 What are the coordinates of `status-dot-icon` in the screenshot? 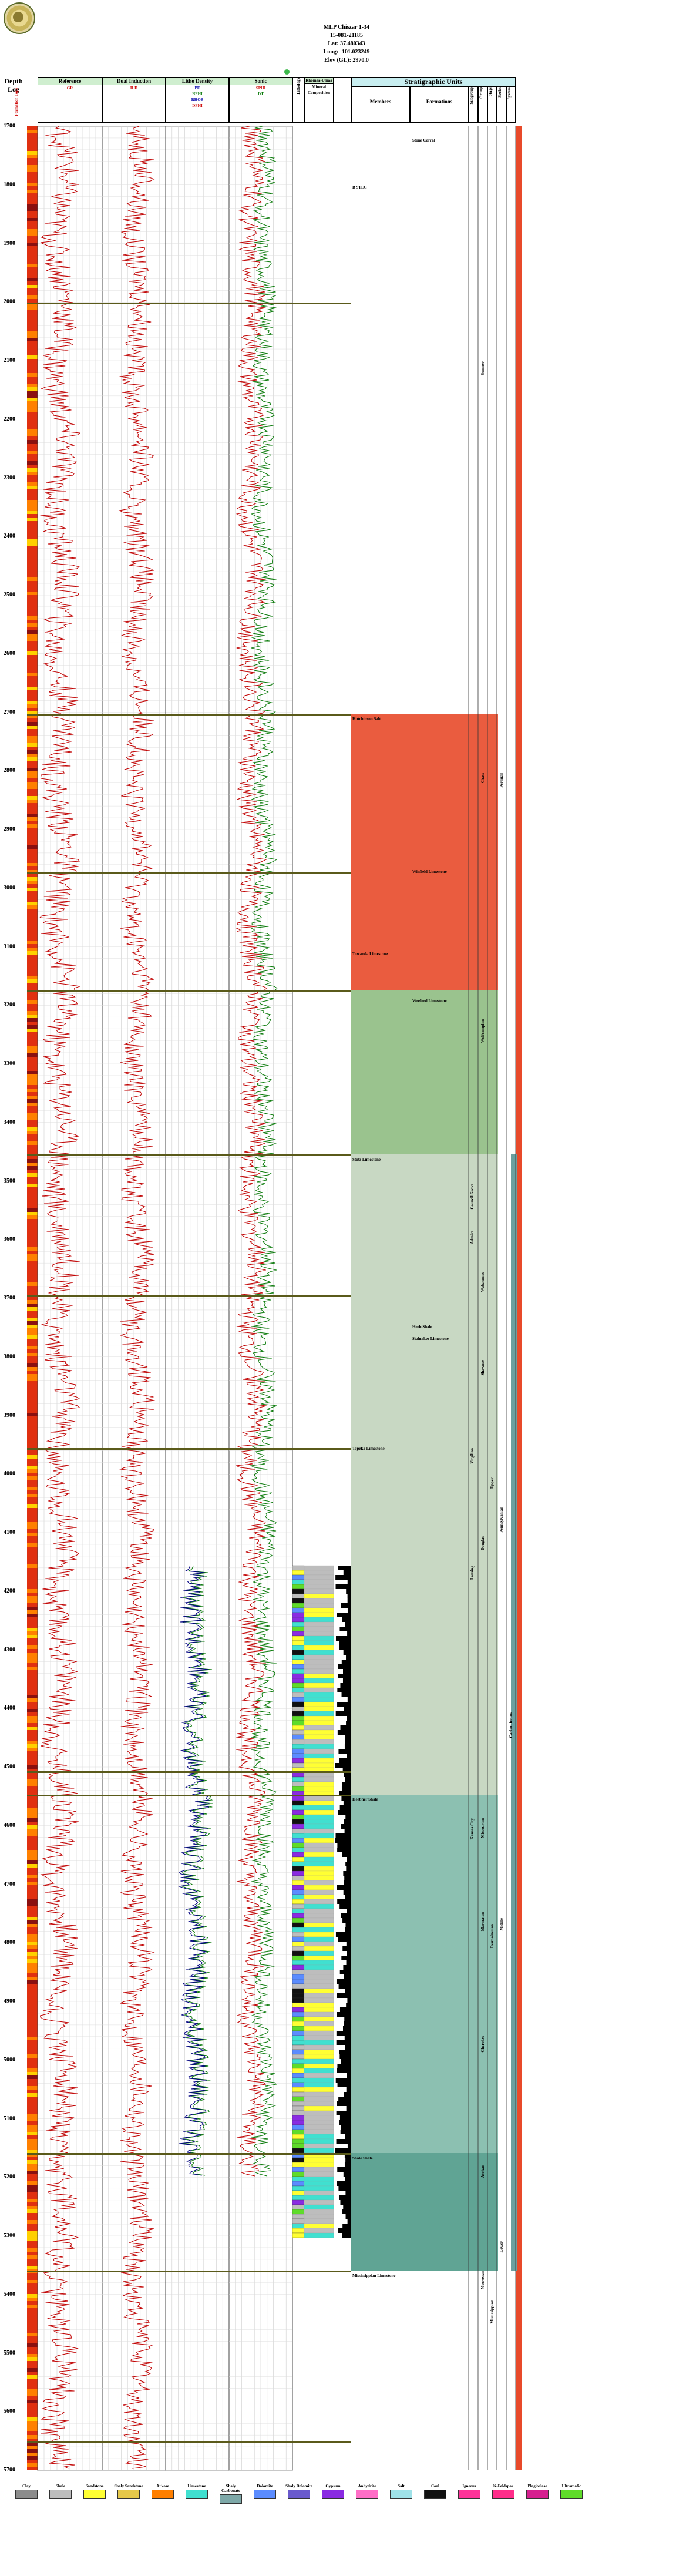 It's located at (287, 72).